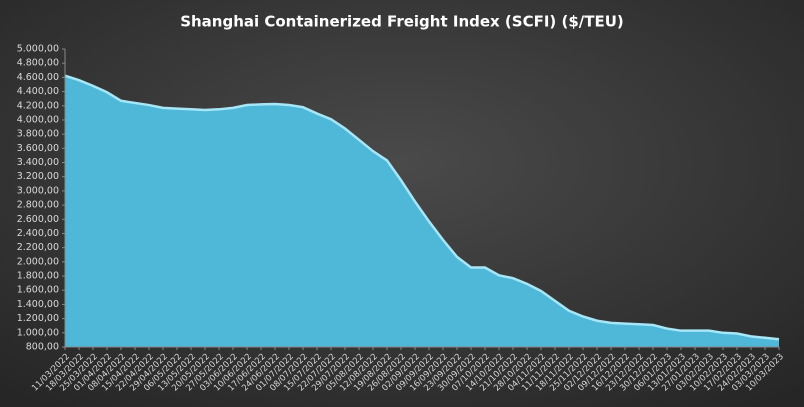 Image resolution: width=804 pixels, height=407 pixels. I want to click on y-tick-label: 800,00, so click(42, 347).